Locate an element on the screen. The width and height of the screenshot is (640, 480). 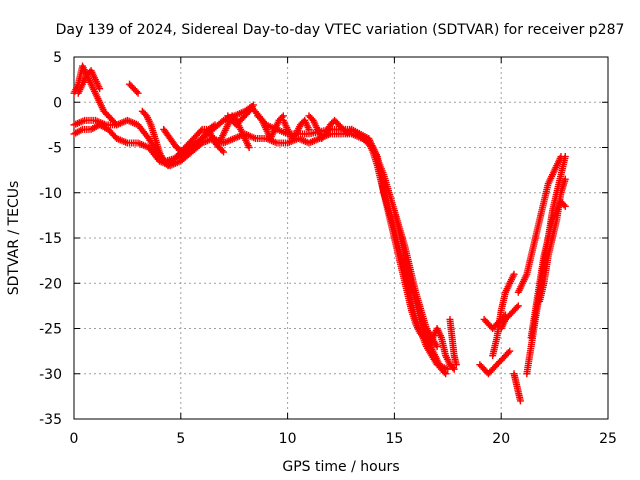
y-tick-label: -15 is located at coordinates (50, 239).